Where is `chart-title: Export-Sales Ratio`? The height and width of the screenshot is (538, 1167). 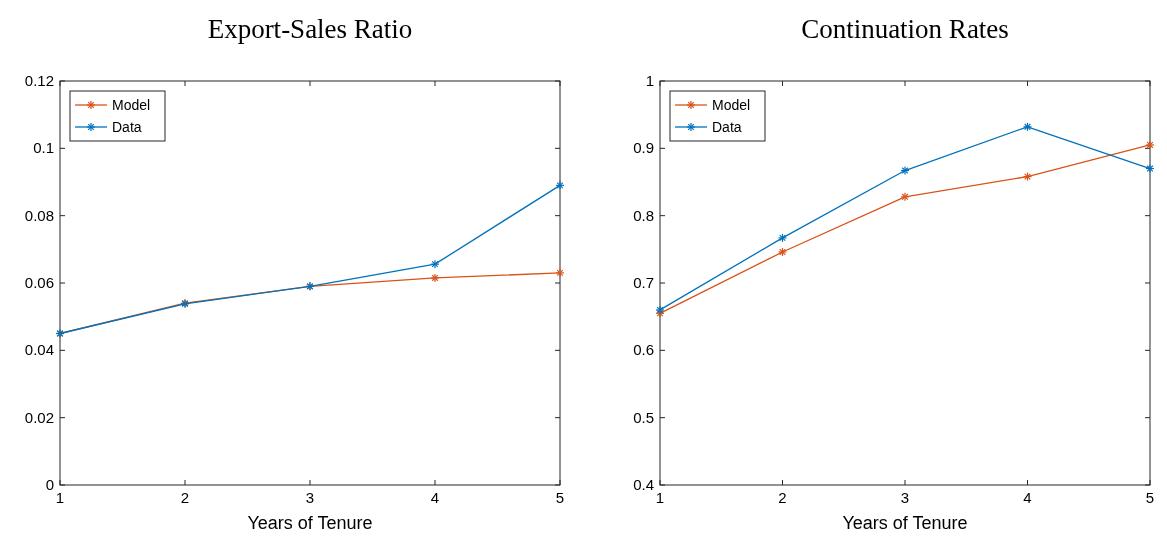
chart-title: Export-Sales Ratio is located at coordinates (310, 29).